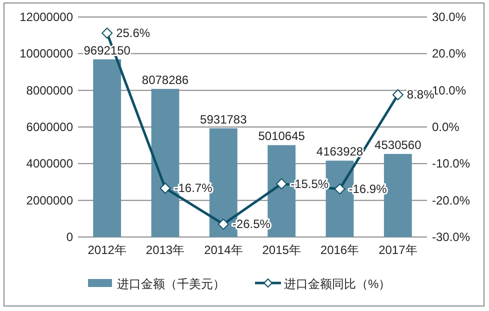 This screenshot has width=489, height=311. I want to click on data-label: 8078286, so click(165, 79).